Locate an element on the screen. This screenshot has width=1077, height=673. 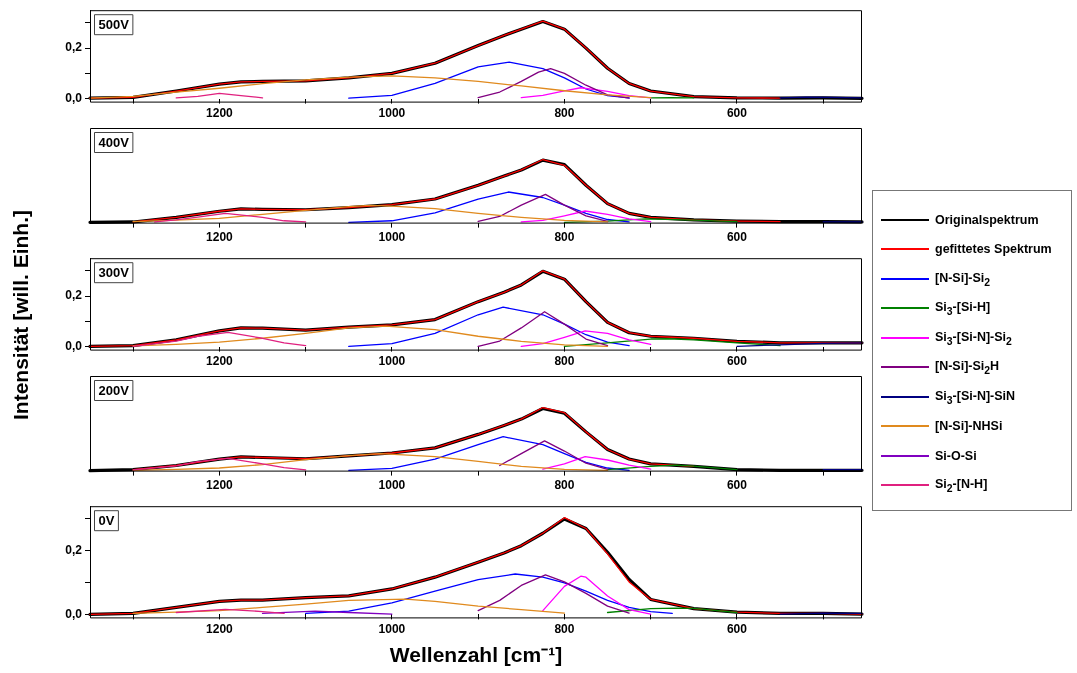
legend-label: [N-Si]-Si$_{2}$H is located at coordinates (967, 367).